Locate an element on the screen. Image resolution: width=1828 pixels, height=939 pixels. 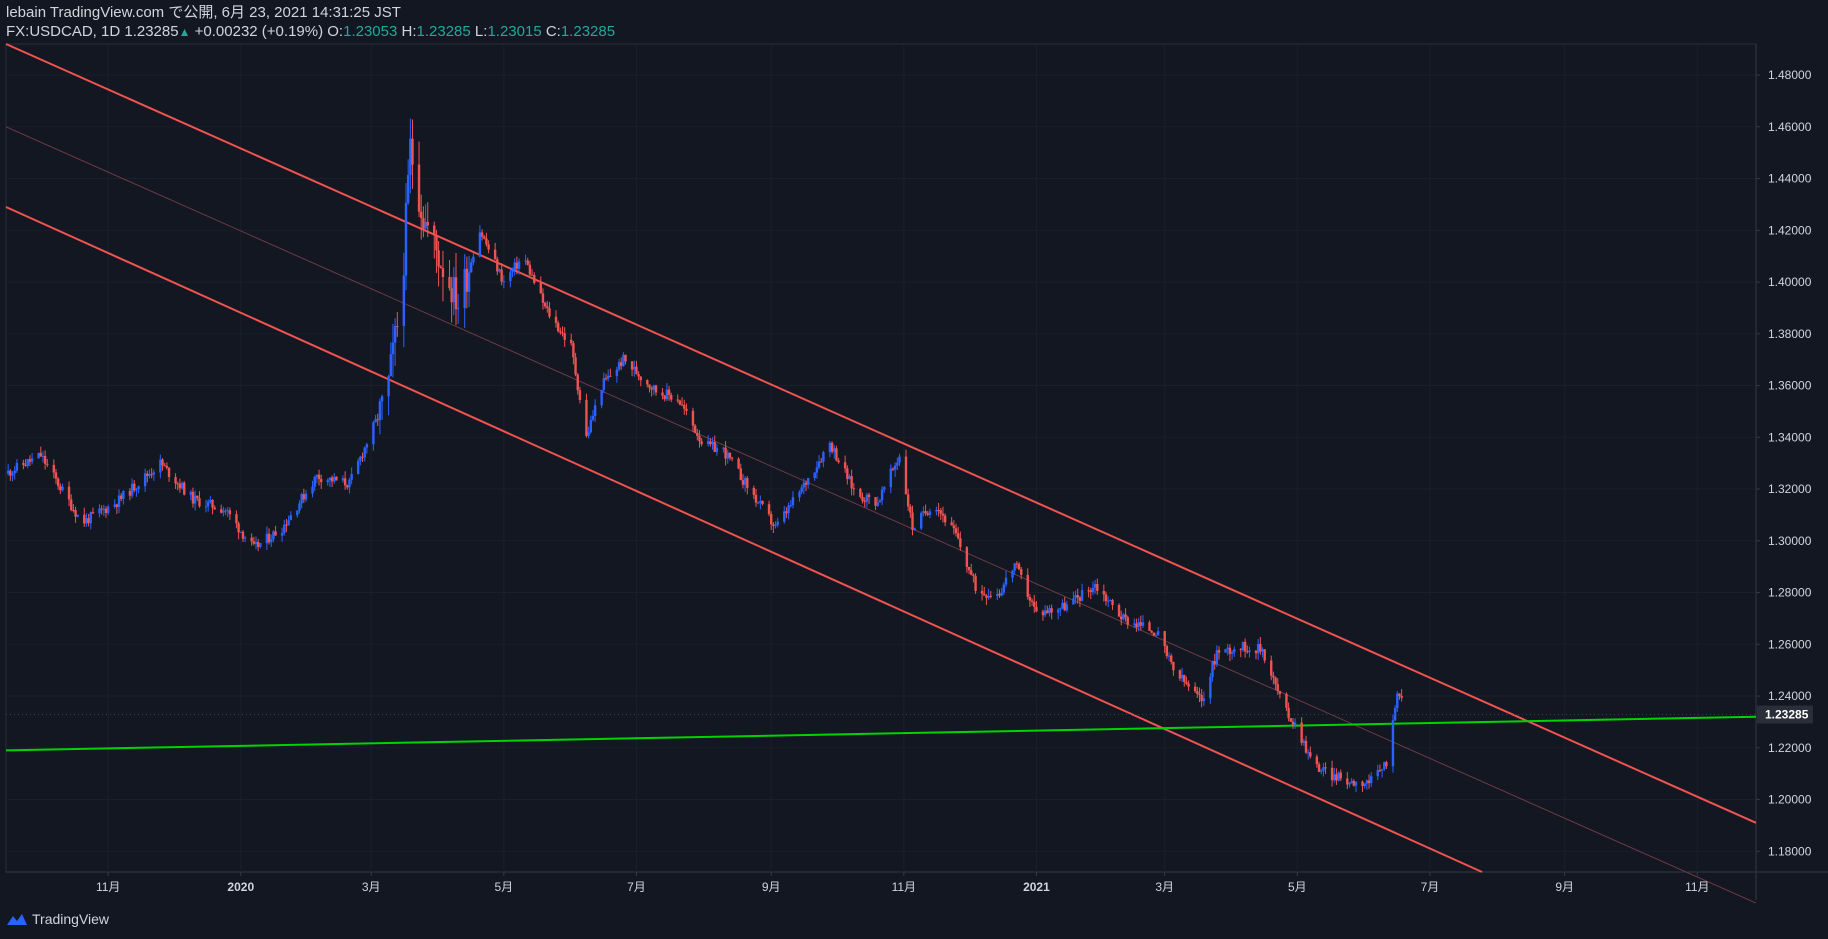
up-arrow-icon: ▲ is located at coordinates (184, 32).